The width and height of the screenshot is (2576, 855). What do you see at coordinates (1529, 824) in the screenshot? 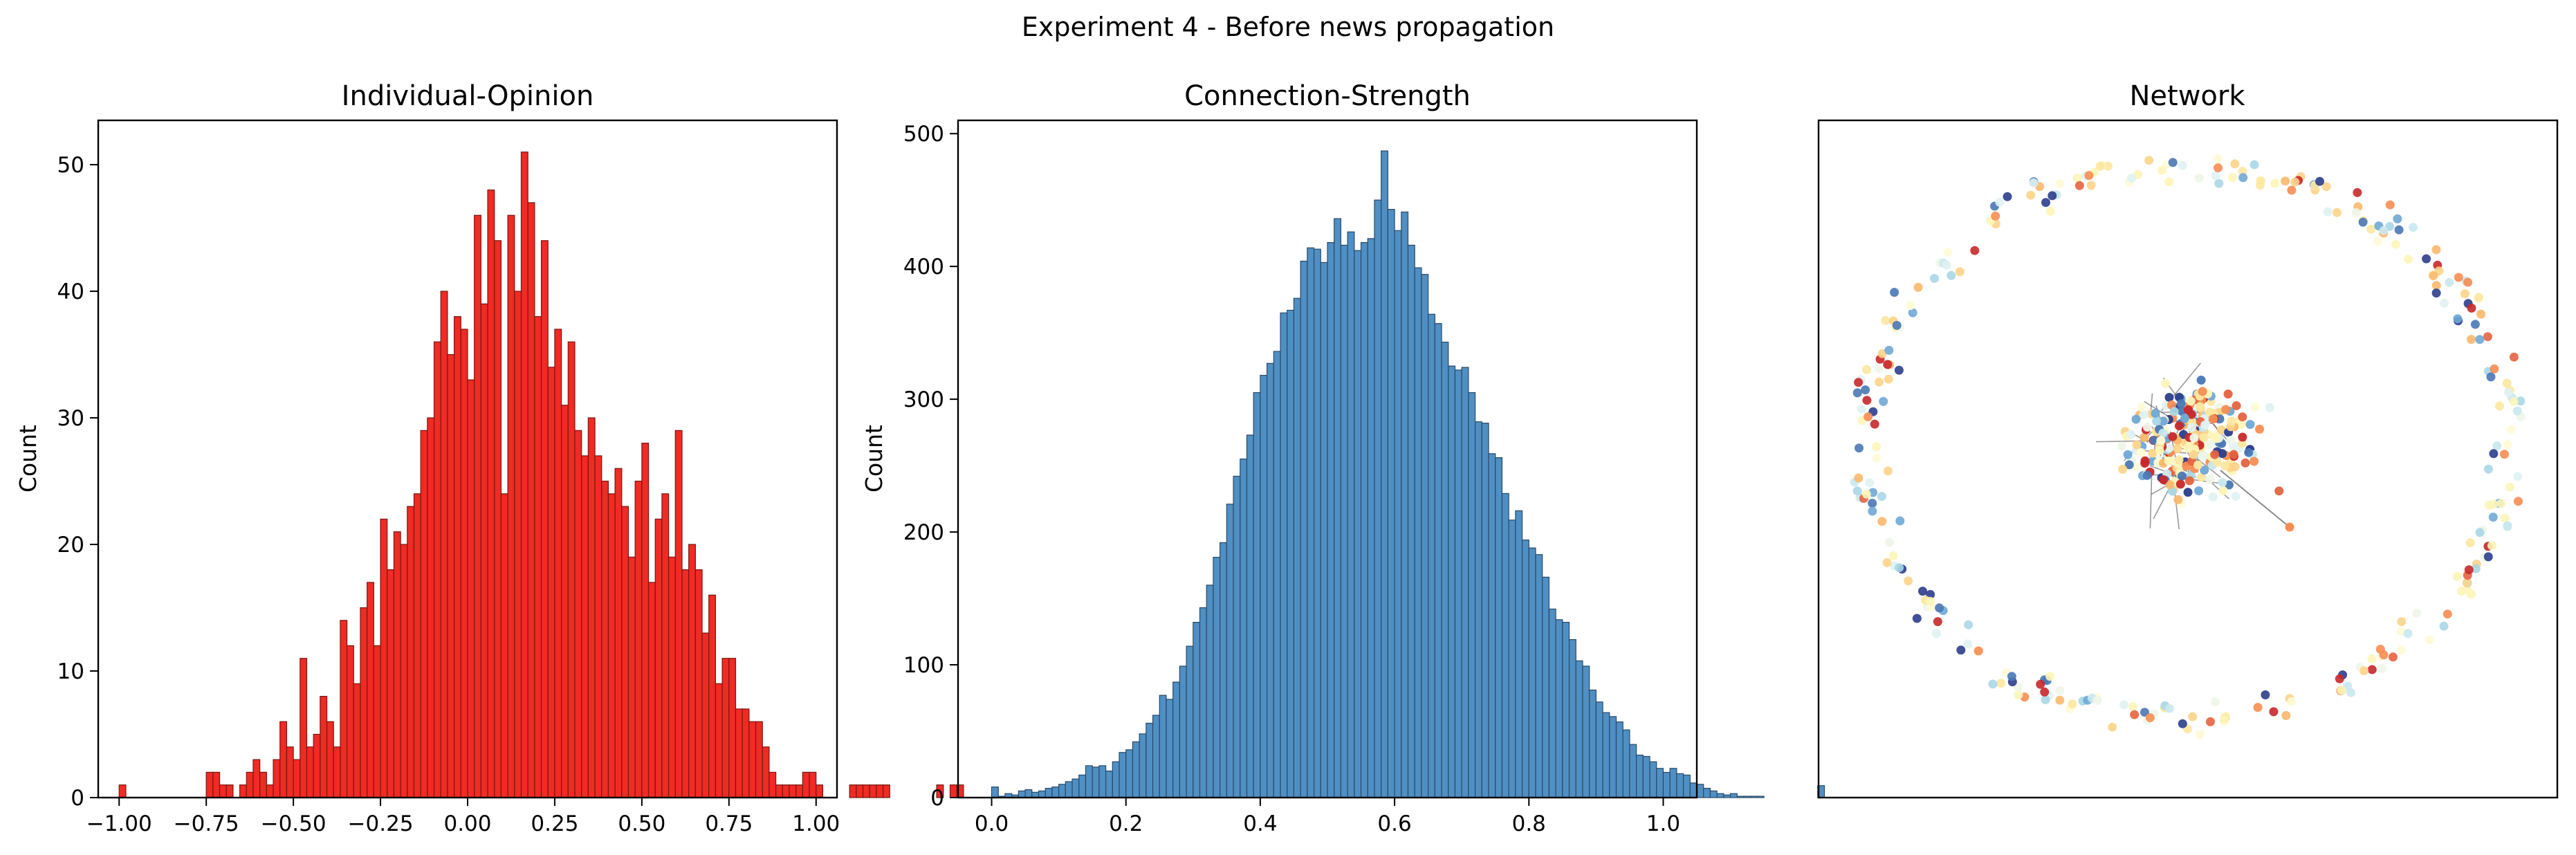
I see `x-tick-label: 0.8` at bounding box center [1529, 824].